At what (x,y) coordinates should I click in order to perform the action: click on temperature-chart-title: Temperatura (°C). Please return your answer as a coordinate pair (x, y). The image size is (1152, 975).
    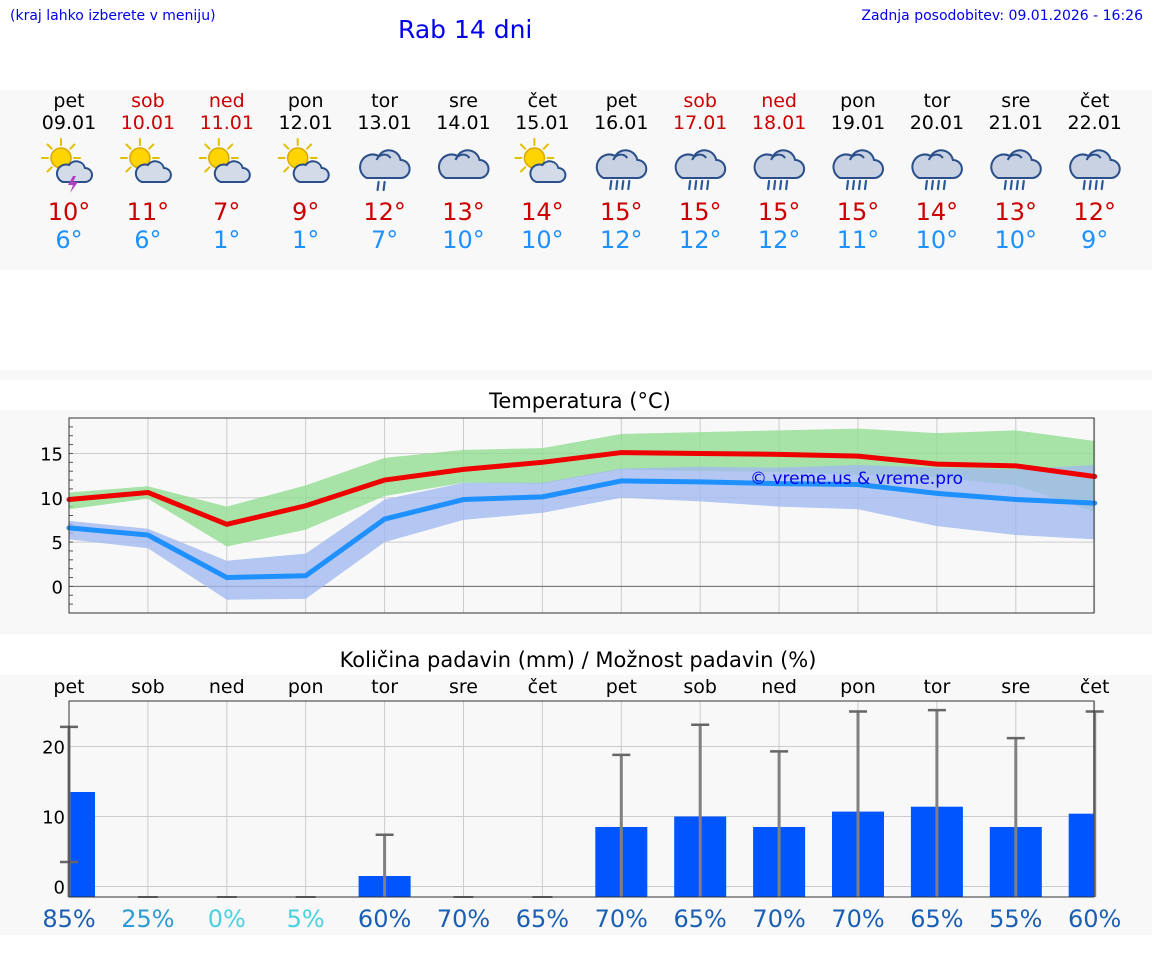
    Looking at the image, I should click on (579, 401).